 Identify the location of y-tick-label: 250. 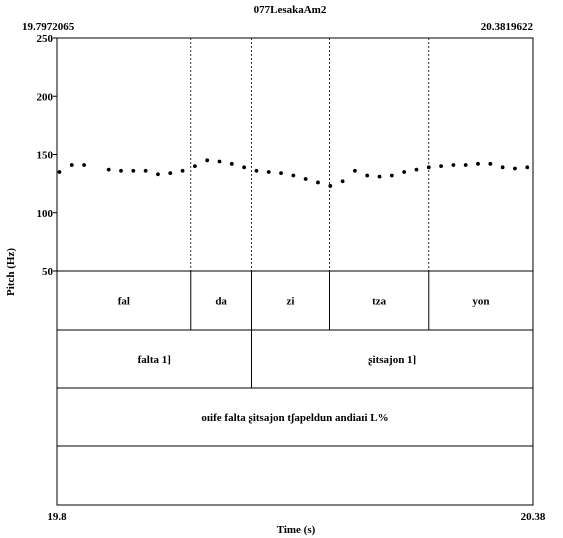
(45, 39).